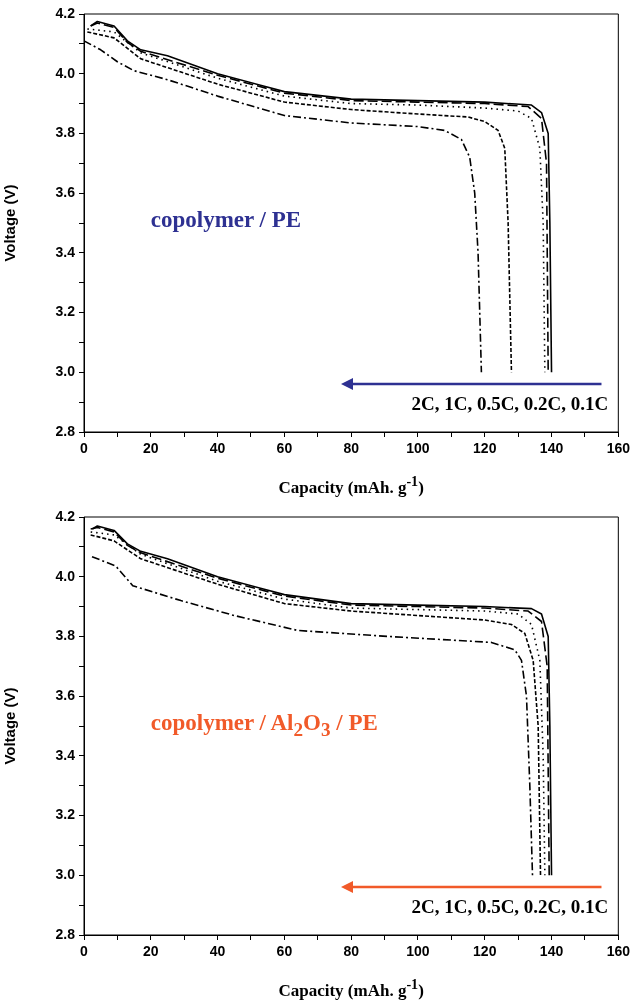 This screenshot has width=634, height=1006. Describe the element at coordinates (264, 725) in the screenshot. I see `annotation: copolymer / Al$_{2}$O$_{3}$ / PE` at that location.